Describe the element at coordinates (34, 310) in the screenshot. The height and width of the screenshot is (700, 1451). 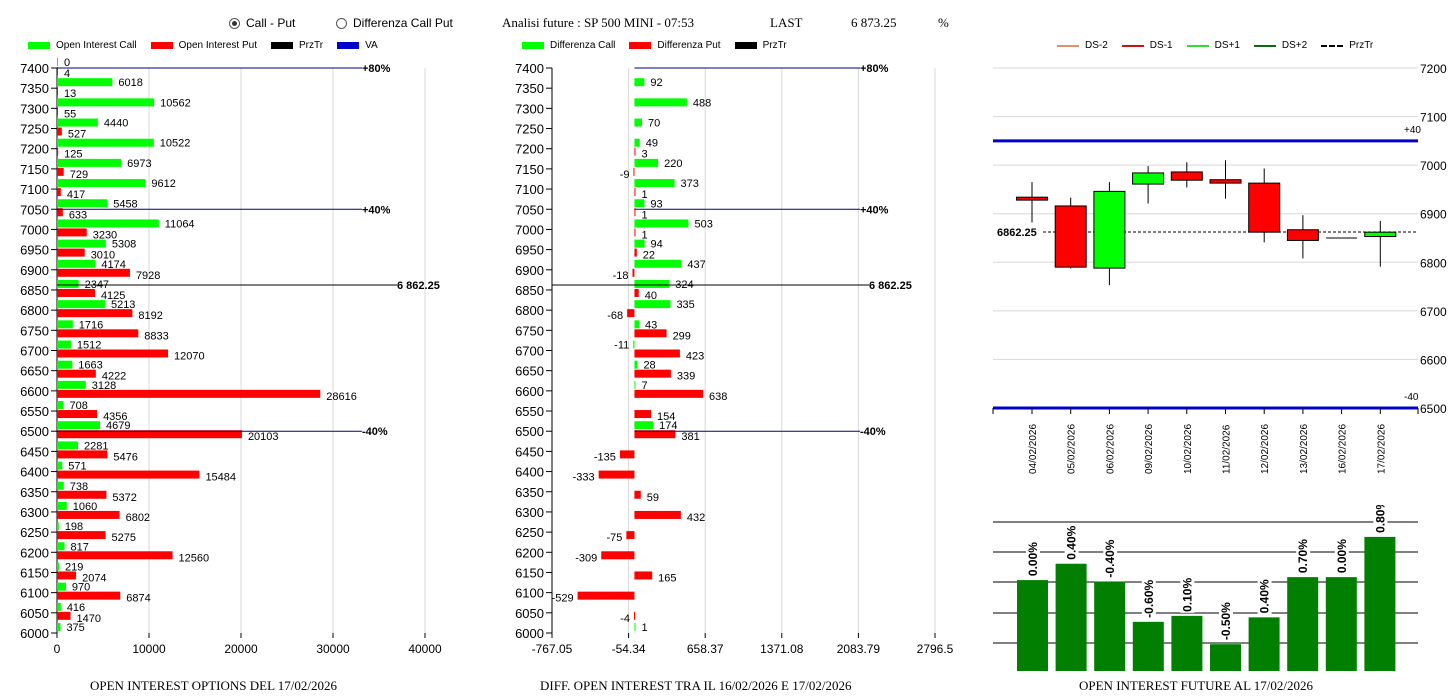
I see `y-tick-label: 6800` at that location.